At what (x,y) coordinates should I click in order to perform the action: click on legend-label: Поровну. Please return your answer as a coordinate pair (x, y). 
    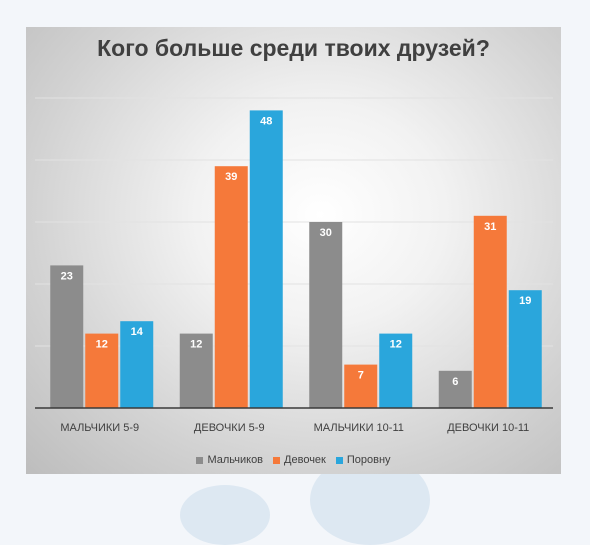
    Looking at the image, I should click on (368, 460).